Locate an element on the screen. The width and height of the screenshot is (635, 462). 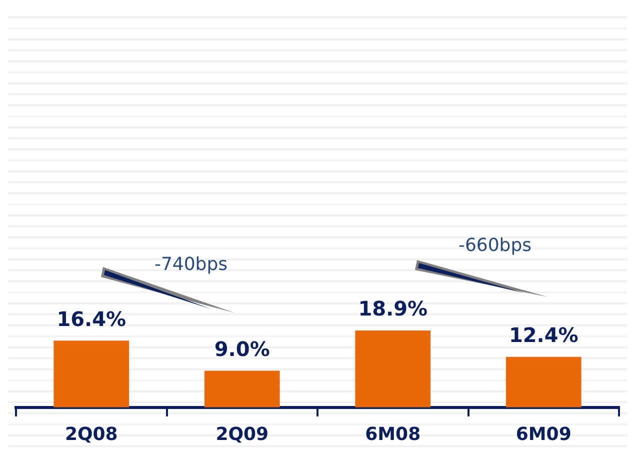
text: -740bps is located at coordinates (191, 264).